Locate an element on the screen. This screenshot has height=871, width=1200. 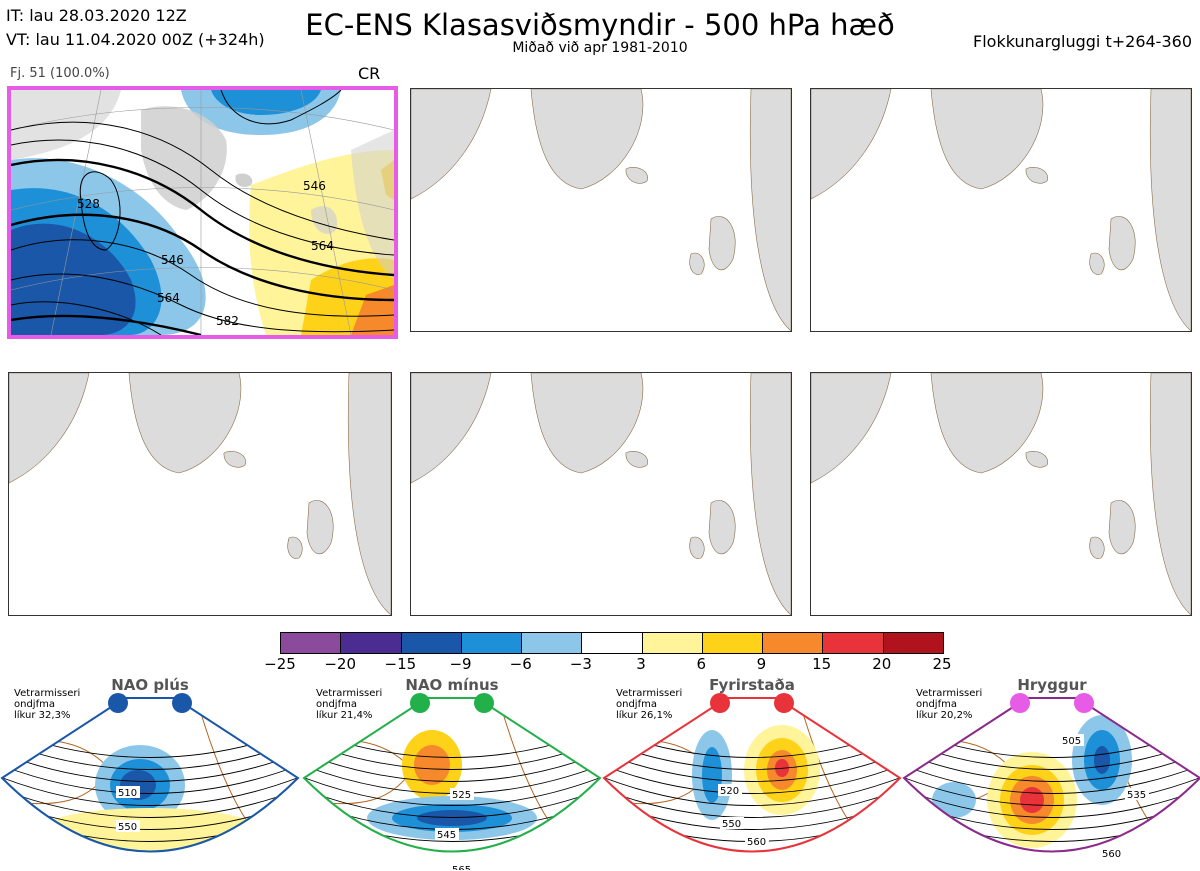
init-time: IT: lau 28.03.2020 12Z is located at coordinates (96, 15).